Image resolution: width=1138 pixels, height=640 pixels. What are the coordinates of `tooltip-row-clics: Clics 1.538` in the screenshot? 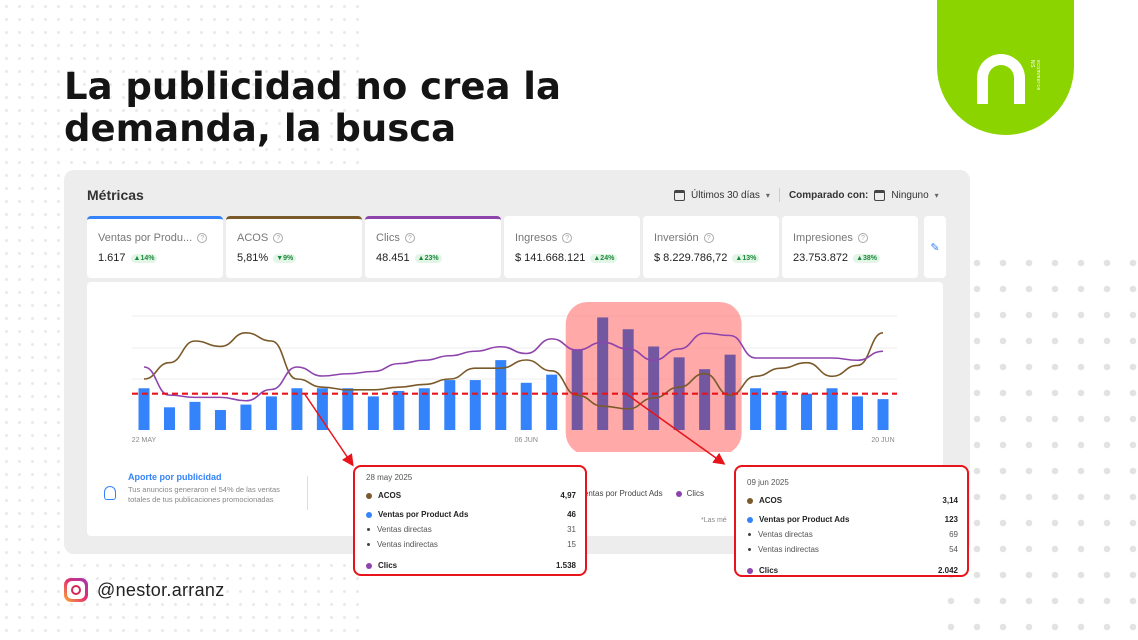 It's located at (471, 565).